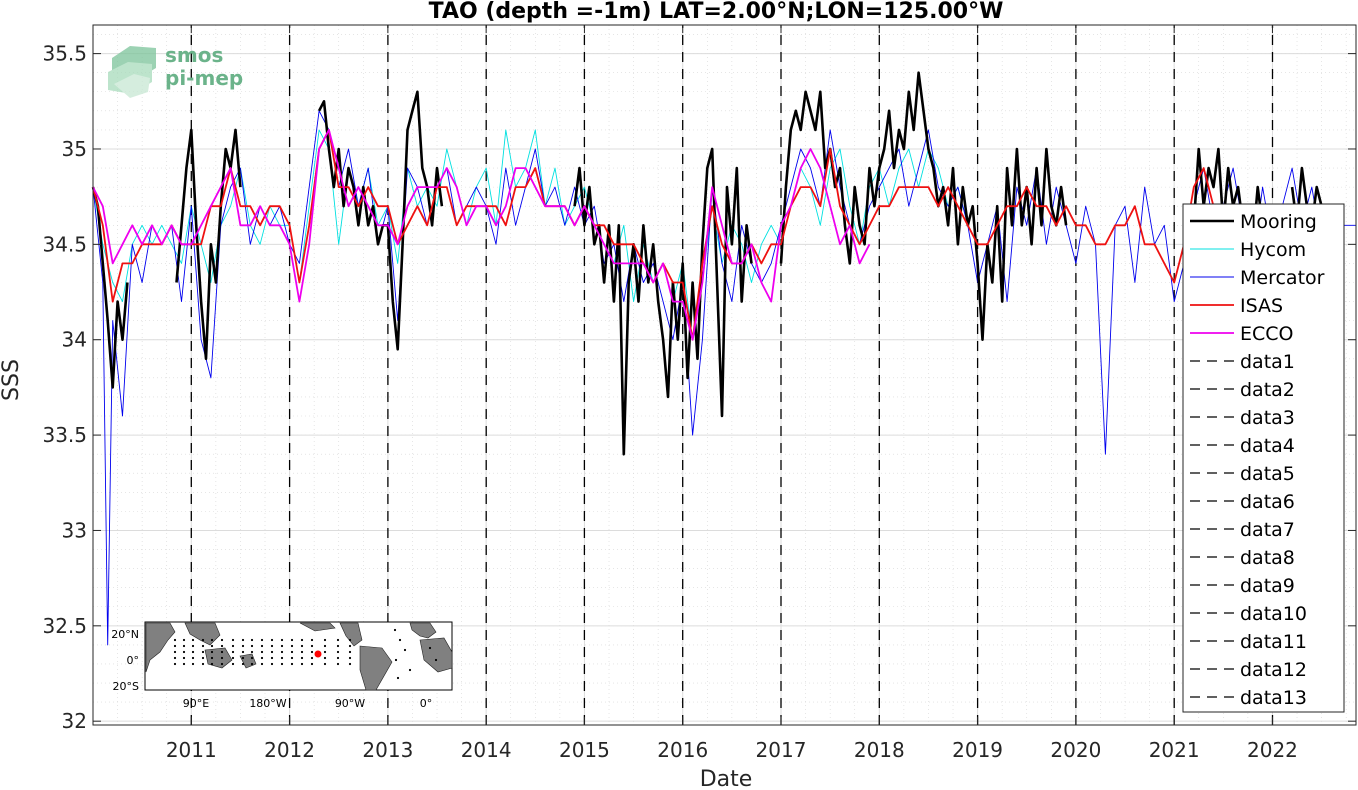  What do you see at coordinates (196, 703) in the screenshot?
I see `inset-lon-label-90e: 90°E` at bounding box center [196, 703].